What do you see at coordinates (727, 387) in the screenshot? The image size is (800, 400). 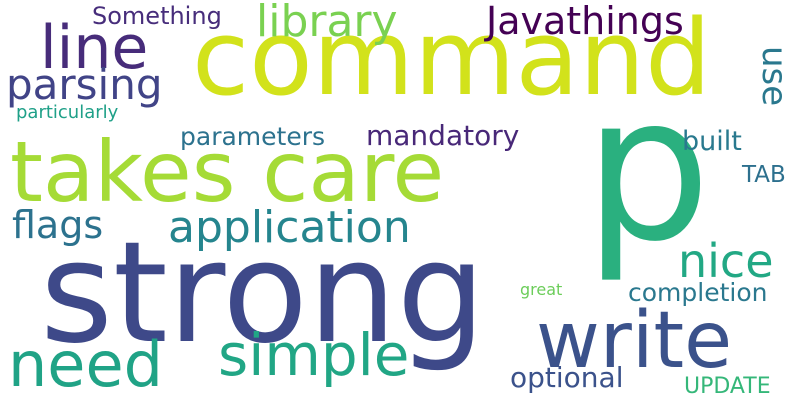 I see `word-update: UPDATE` at bounding box center [727, 387].